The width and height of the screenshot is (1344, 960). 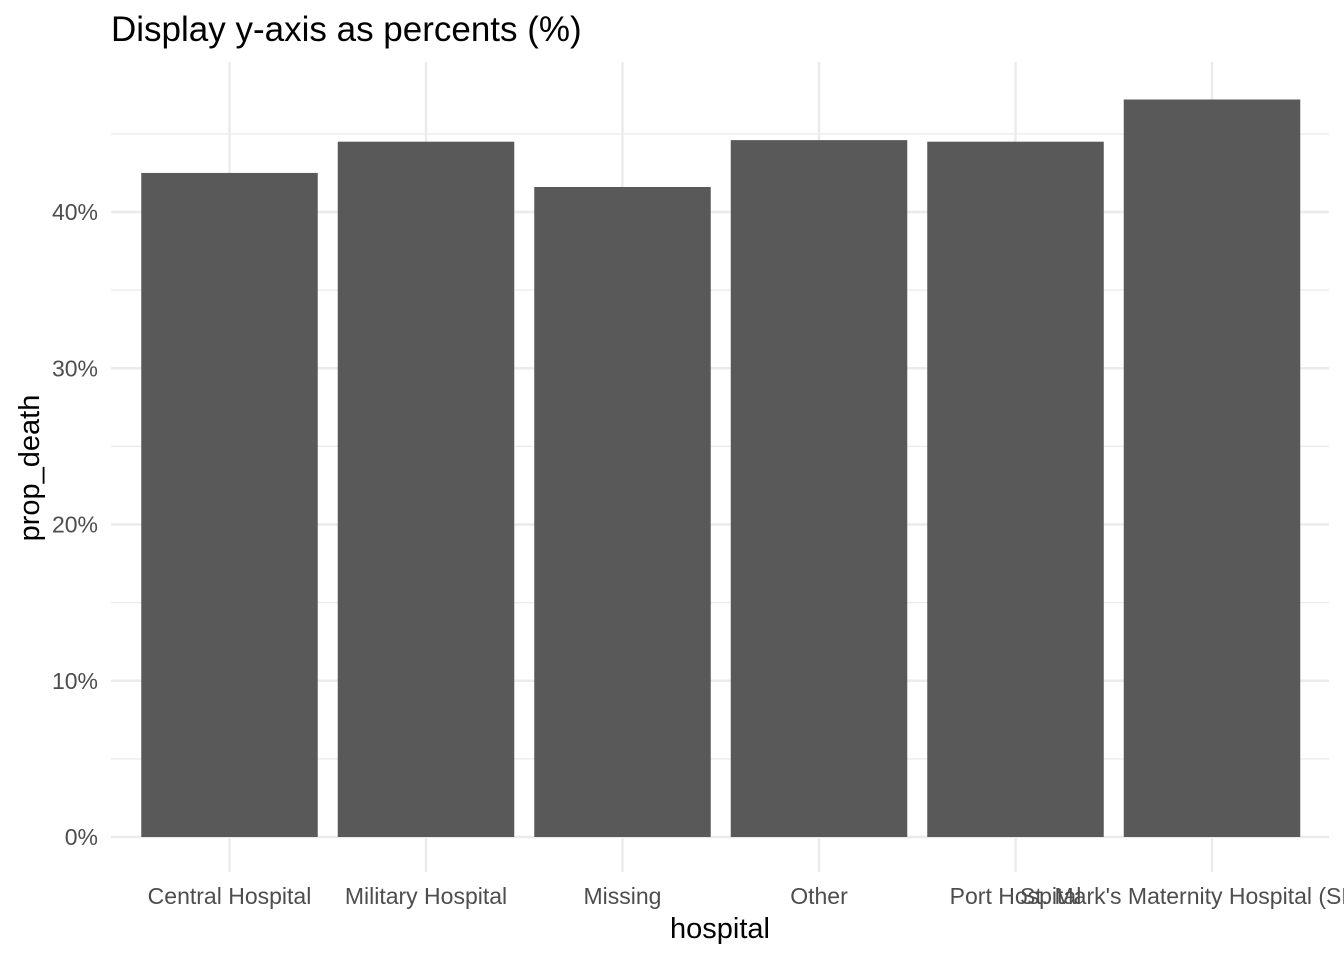 What do you see at coordinates (720, 929) in the screenshot?
I see `x-axis-title: hospital` at bounding box center [720, 929].